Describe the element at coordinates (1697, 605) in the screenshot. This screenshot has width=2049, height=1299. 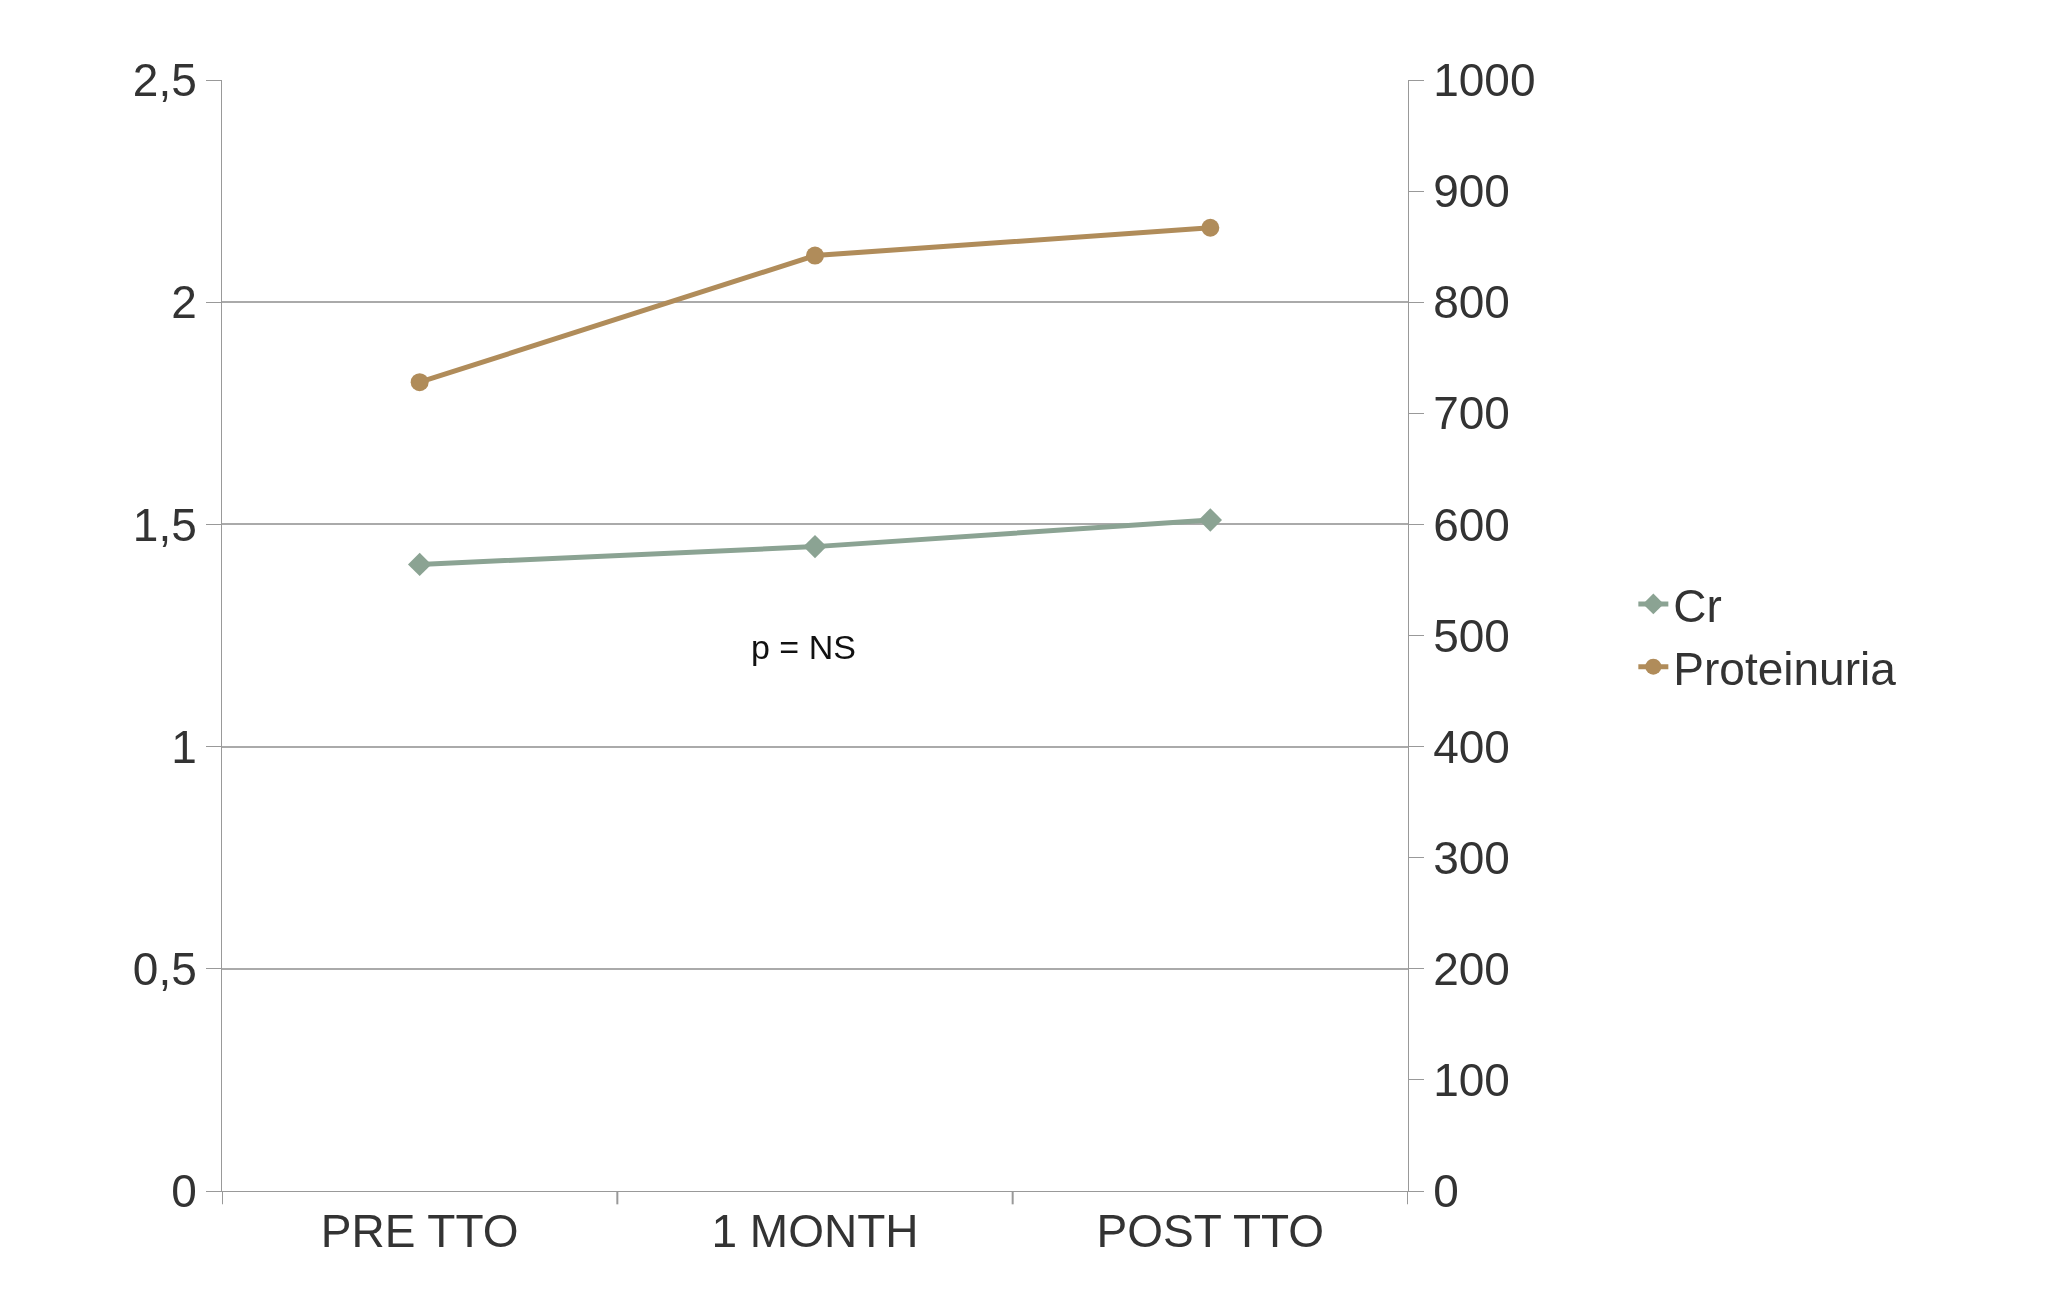
I see `legend-label: Cr` at that location.